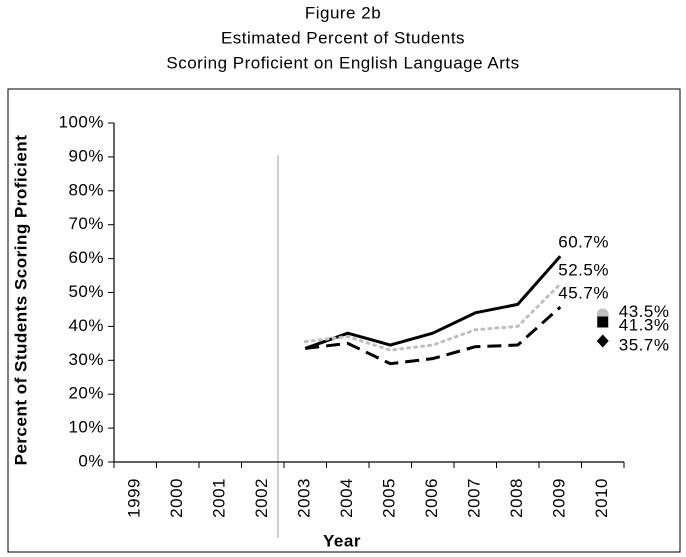 This screenshot has height=557, width=686. I want to click on y-tick-label: 50%, so click(86, 291).